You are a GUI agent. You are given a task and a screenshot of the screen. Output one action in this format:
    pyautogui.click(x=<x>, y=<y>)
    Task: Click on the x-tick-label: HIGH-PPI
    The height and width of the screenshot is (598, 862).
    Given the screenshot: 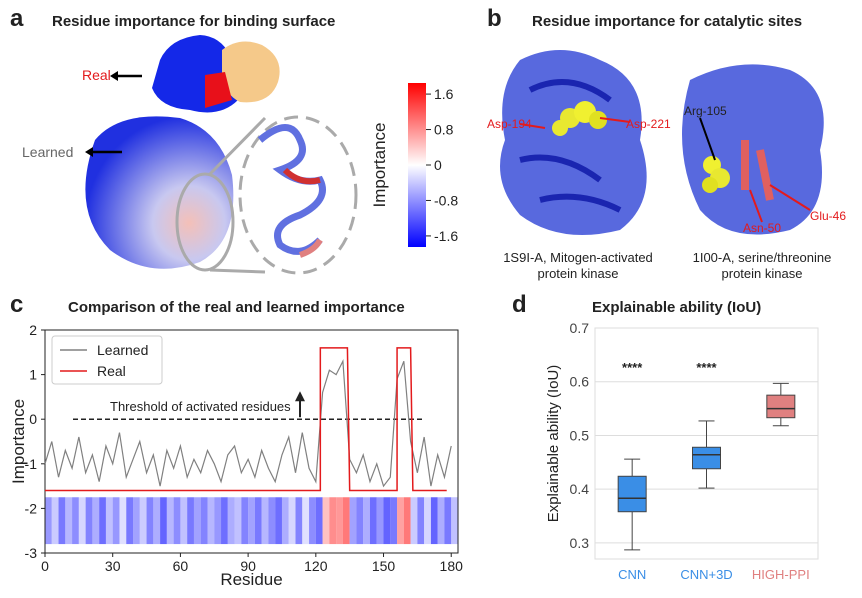 What is the action you would take?
    pyautogui.click(x=781, y=574)
    